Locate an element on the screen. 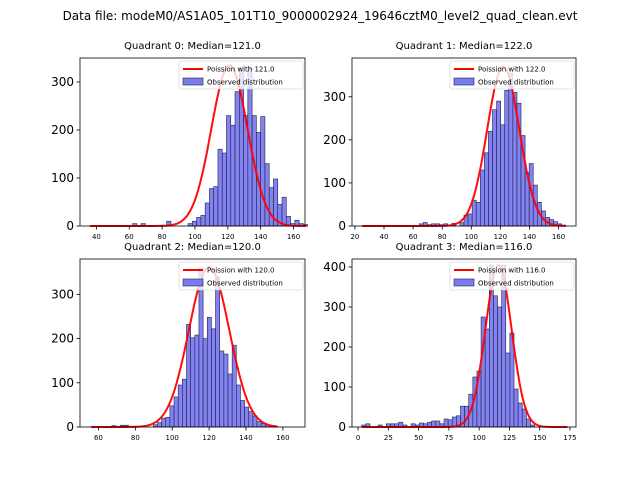  poisson-curve is located at coordinates (464, 146).